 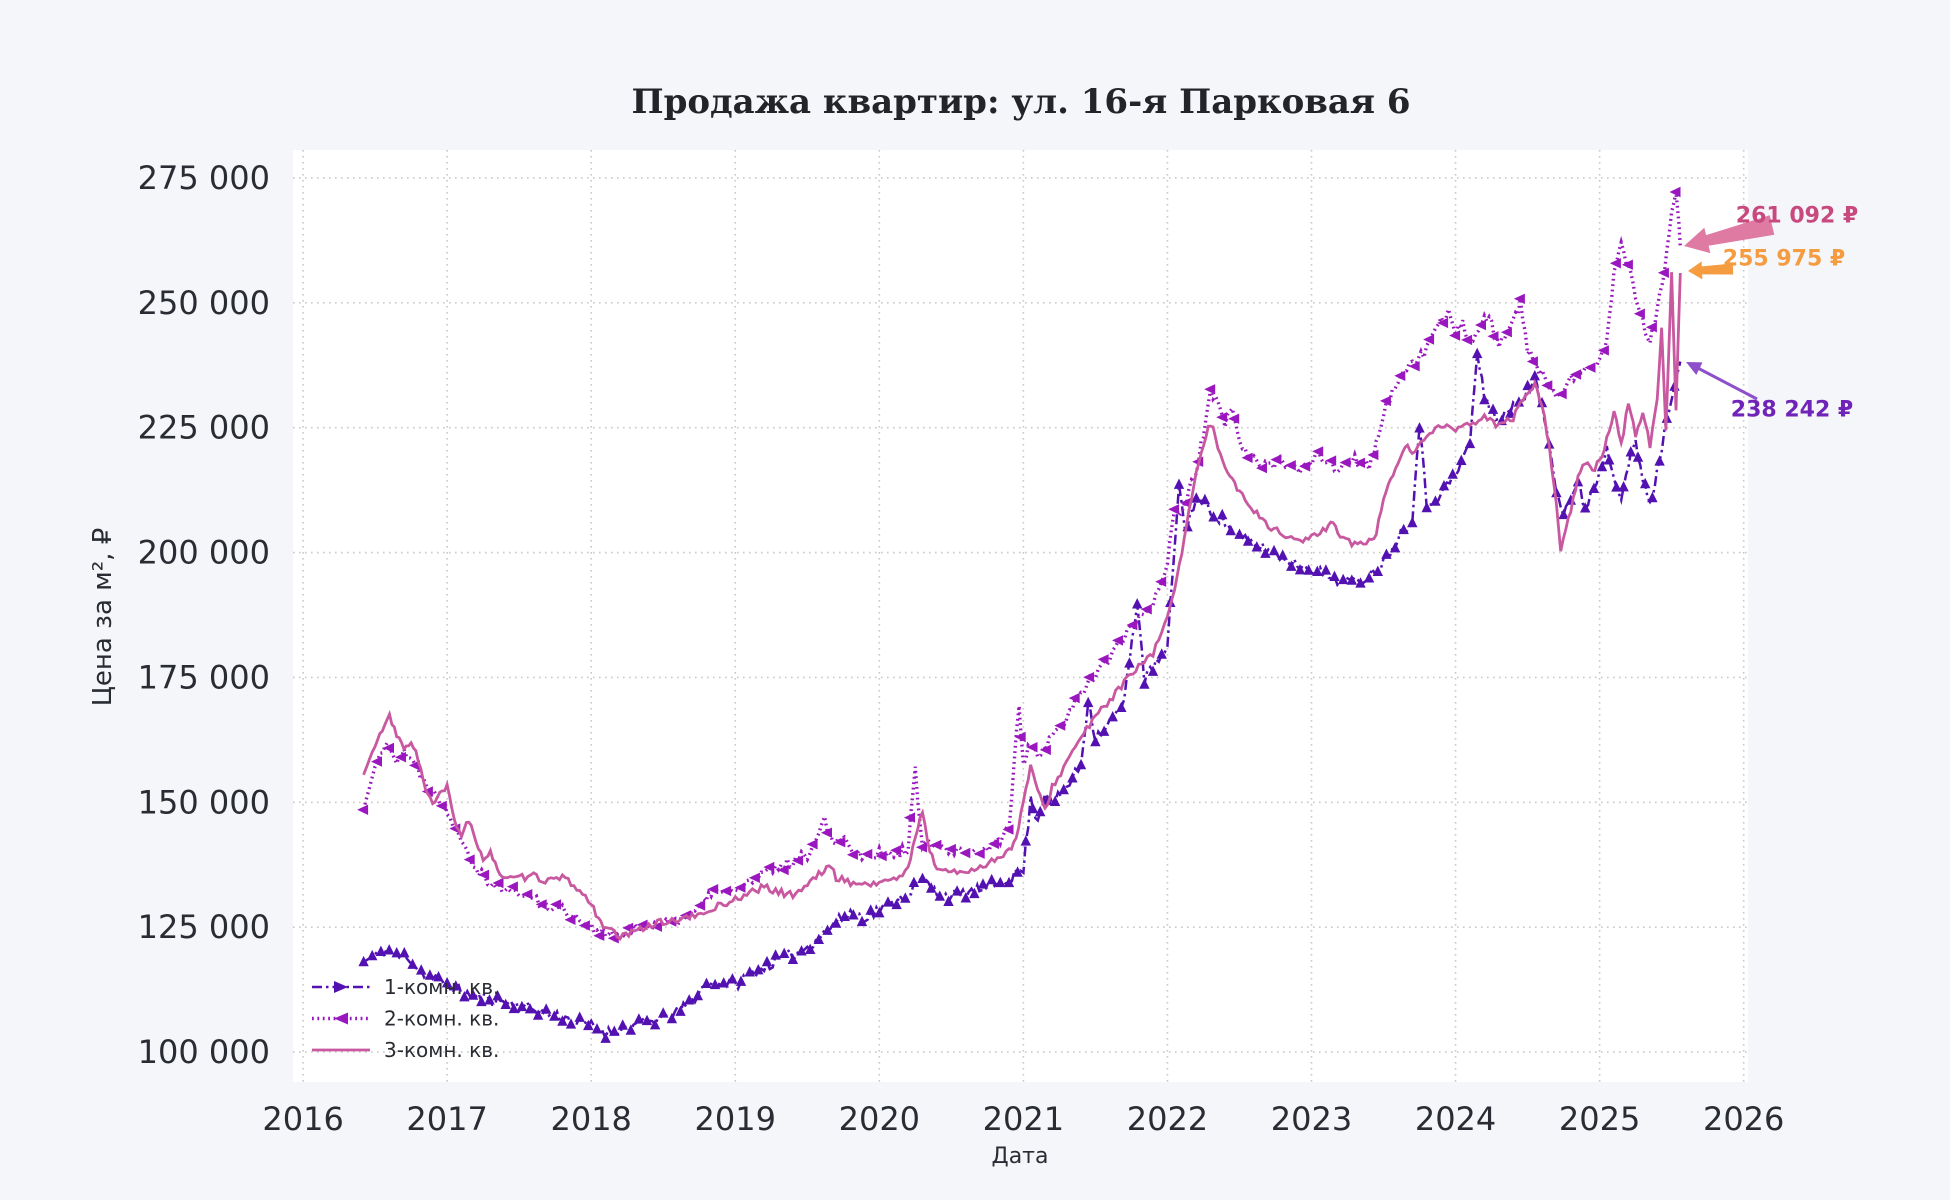 I want to click on annotation-label-3komn: 255 975 ₽, so click(x=1784, y=259).